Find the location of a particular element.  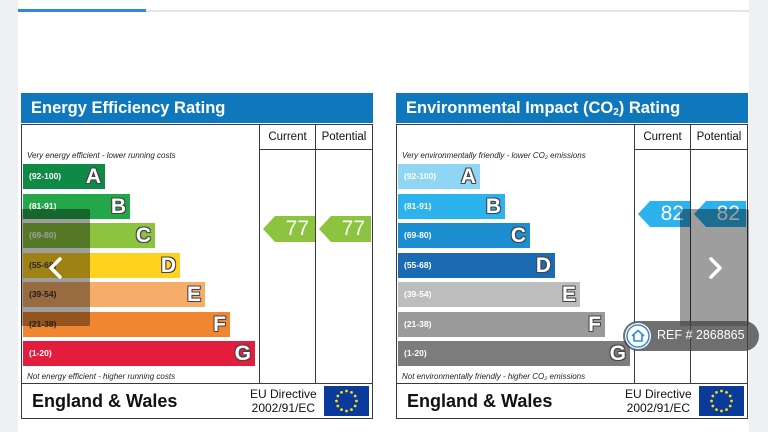

energy-chart-footer: England & Wales EU Directive 2002/91/EC is located at coordinates (197, 401).